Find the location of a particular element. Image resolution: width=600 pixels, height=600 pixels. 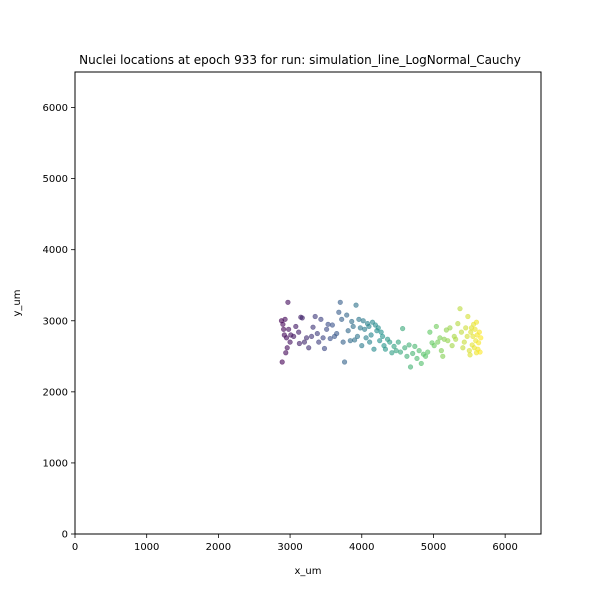

y-axis-label: y_um is located at coordinates (17, 303).